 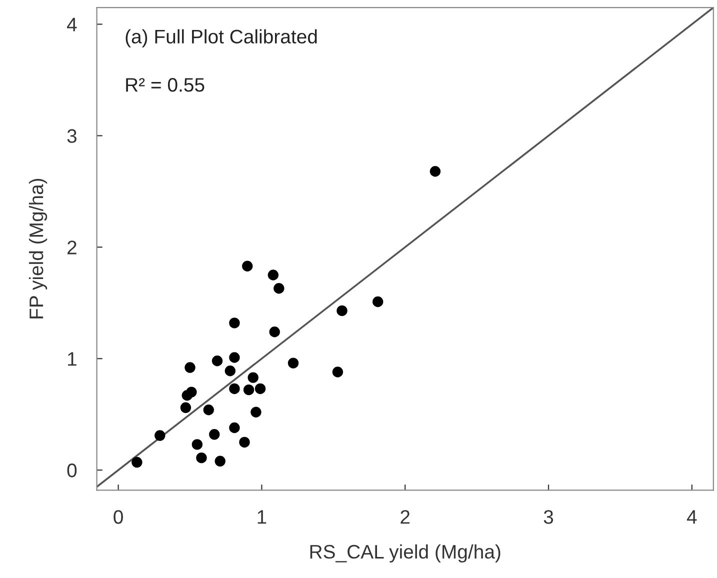 I want to click on x-axis-title: RS_CAL yield (Mg/ha), so click(x=405, y=553).